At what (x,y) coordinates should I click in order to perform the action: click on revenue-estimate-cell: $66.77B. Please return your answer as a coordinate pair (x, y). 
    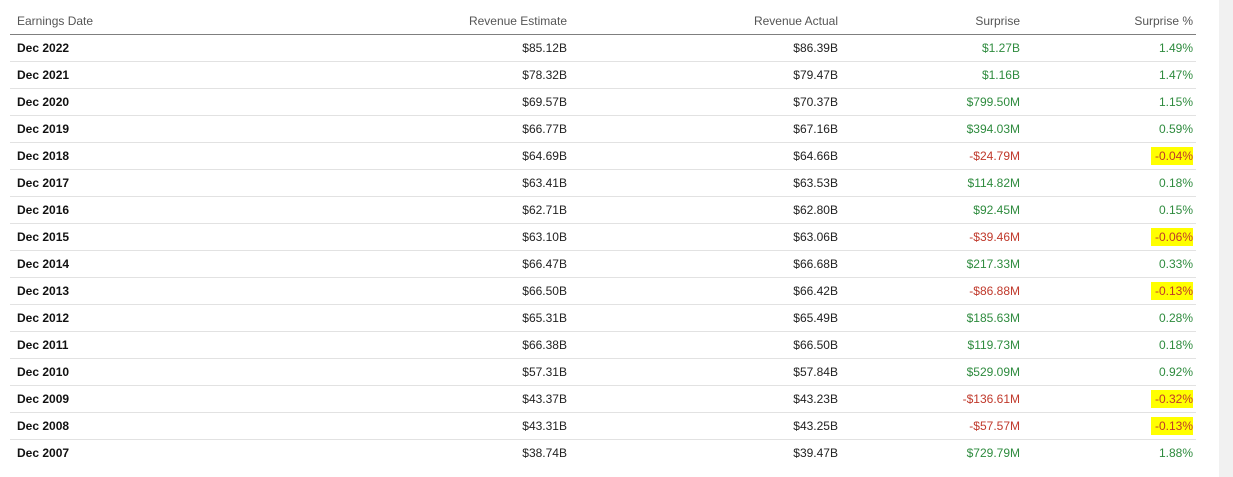
    Looking at the image, I should click on (350, 129).